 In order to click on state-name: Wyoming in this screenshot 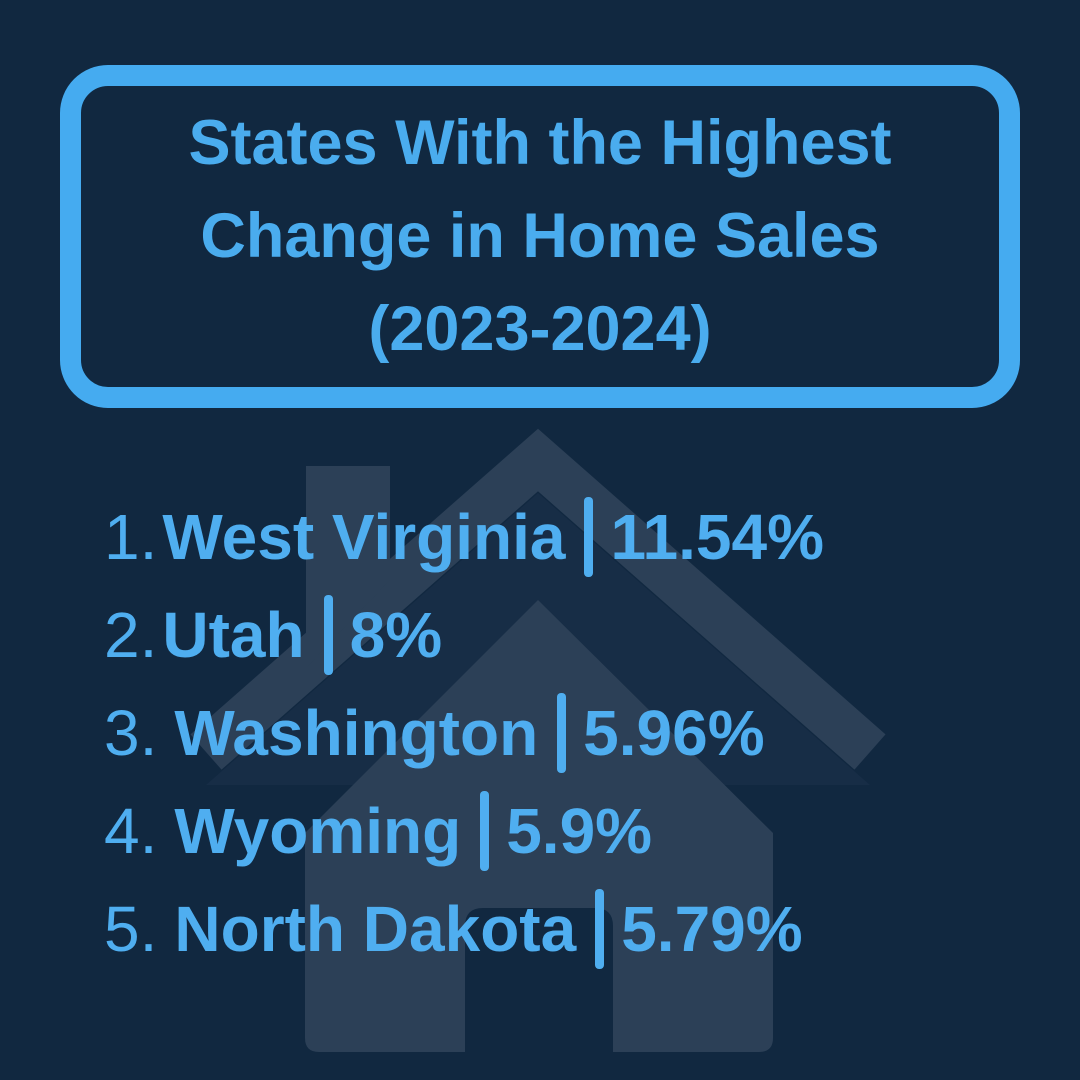, I will do `click(318, 831)`.